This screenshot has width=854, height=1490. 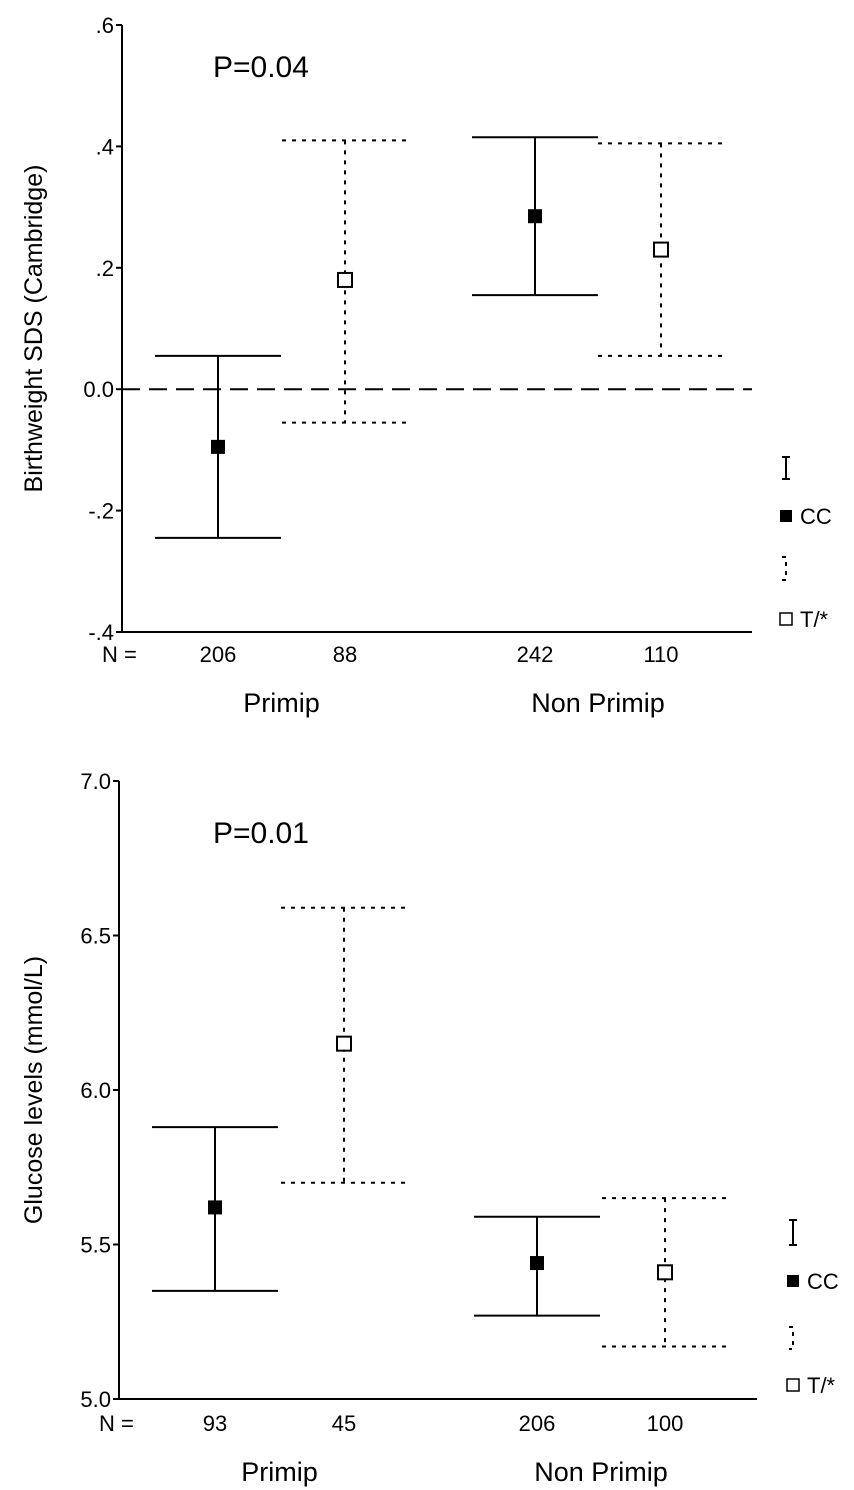 I want to click on chart1-group-label-primip: Primip, so click(x=281, y=703).